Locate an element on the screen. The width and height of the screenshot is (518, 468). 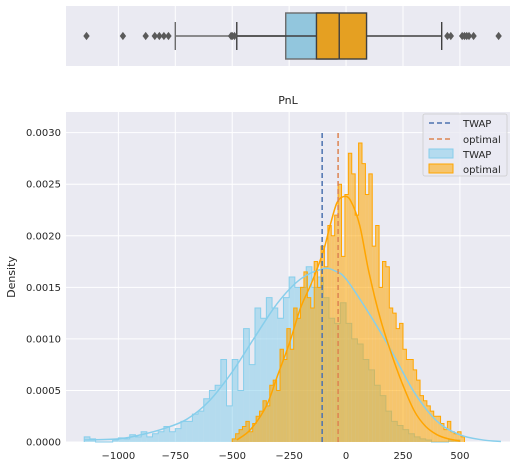
legend-entry-twap-line: TWAP is located at coordinates (460, 124).